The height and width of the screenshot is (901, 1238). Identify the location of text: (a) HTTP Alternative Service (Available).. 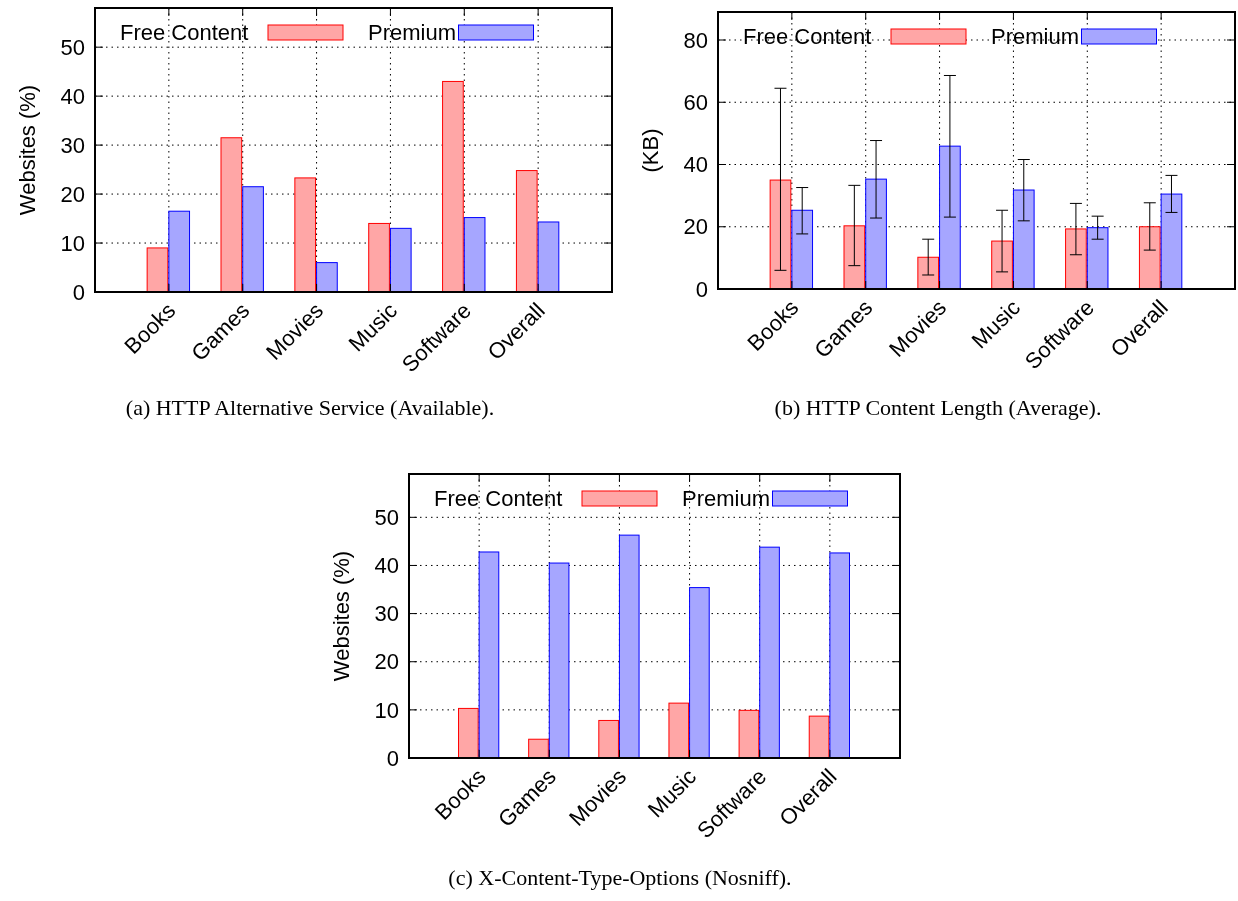
(310, 407).